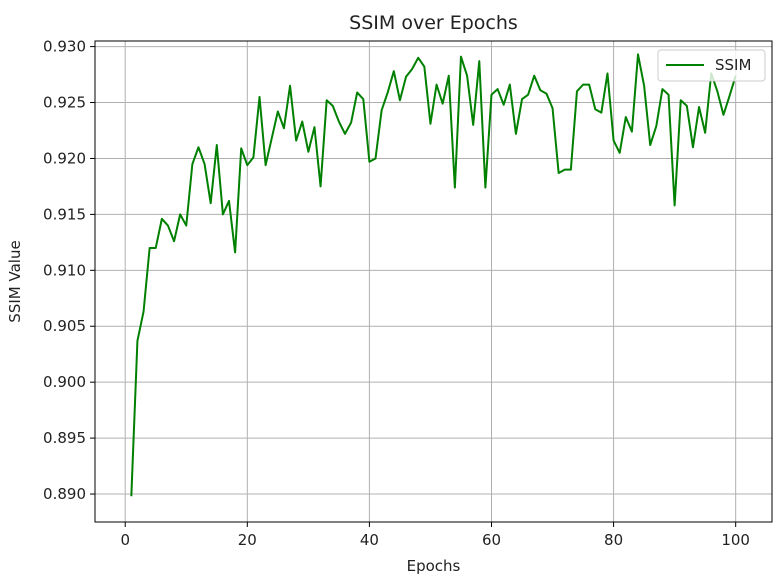  What do you see at coordinates (64, 326) in the screenshot?
I see `y-tick-label: 0.905` at bounding box center [64, 326].